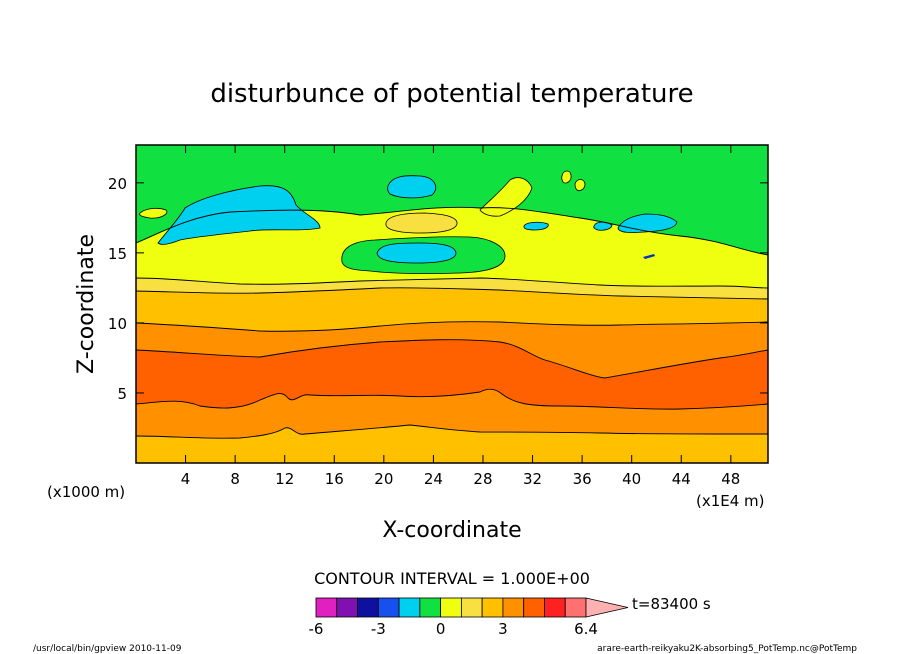 This screenshot has width=904, height=654. Describe the element at coordinates (730, 479) in the screenshot. I see `x-tick-label: 48` at that location.